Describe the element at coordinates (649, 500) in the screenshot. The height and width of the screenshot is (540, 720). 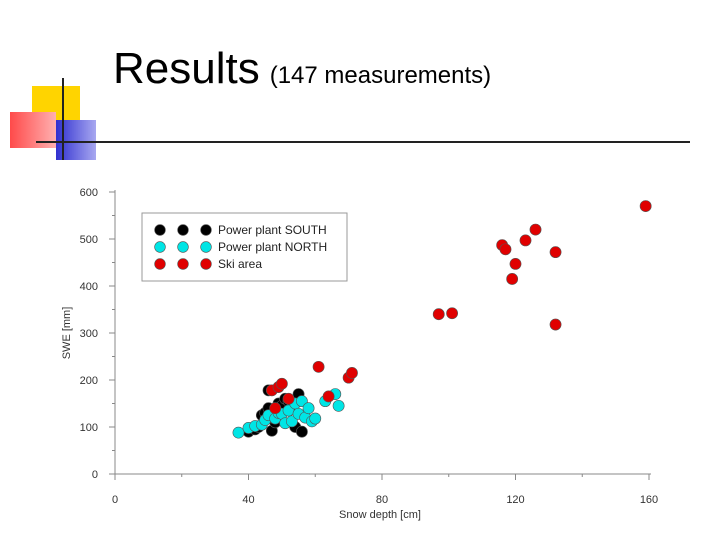
I see `x-tick-label: 160` at that location.